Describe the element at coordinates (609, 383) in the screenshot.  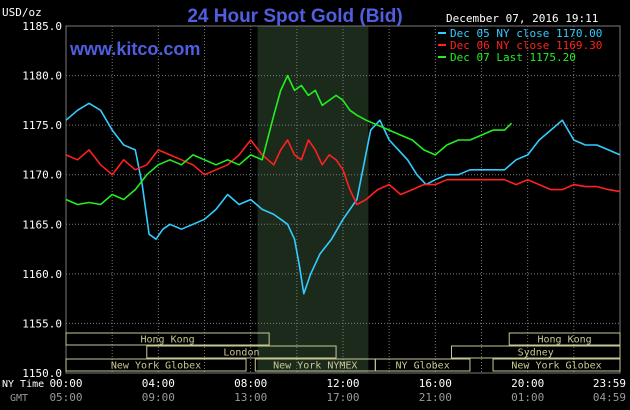
I see `x-tick-label-ny: 23:59` at that location.